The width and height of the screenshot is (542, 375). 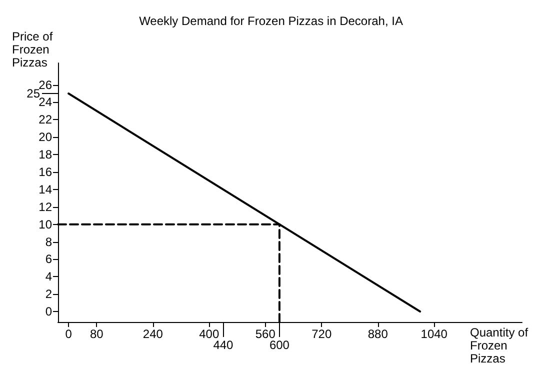 What do you see at coordinates (271, 21) in the screenshot?
I see `chart-title: Weekly Demand for Frozen Pizzas in Decorah, IA` at bounding box center [271, 21].